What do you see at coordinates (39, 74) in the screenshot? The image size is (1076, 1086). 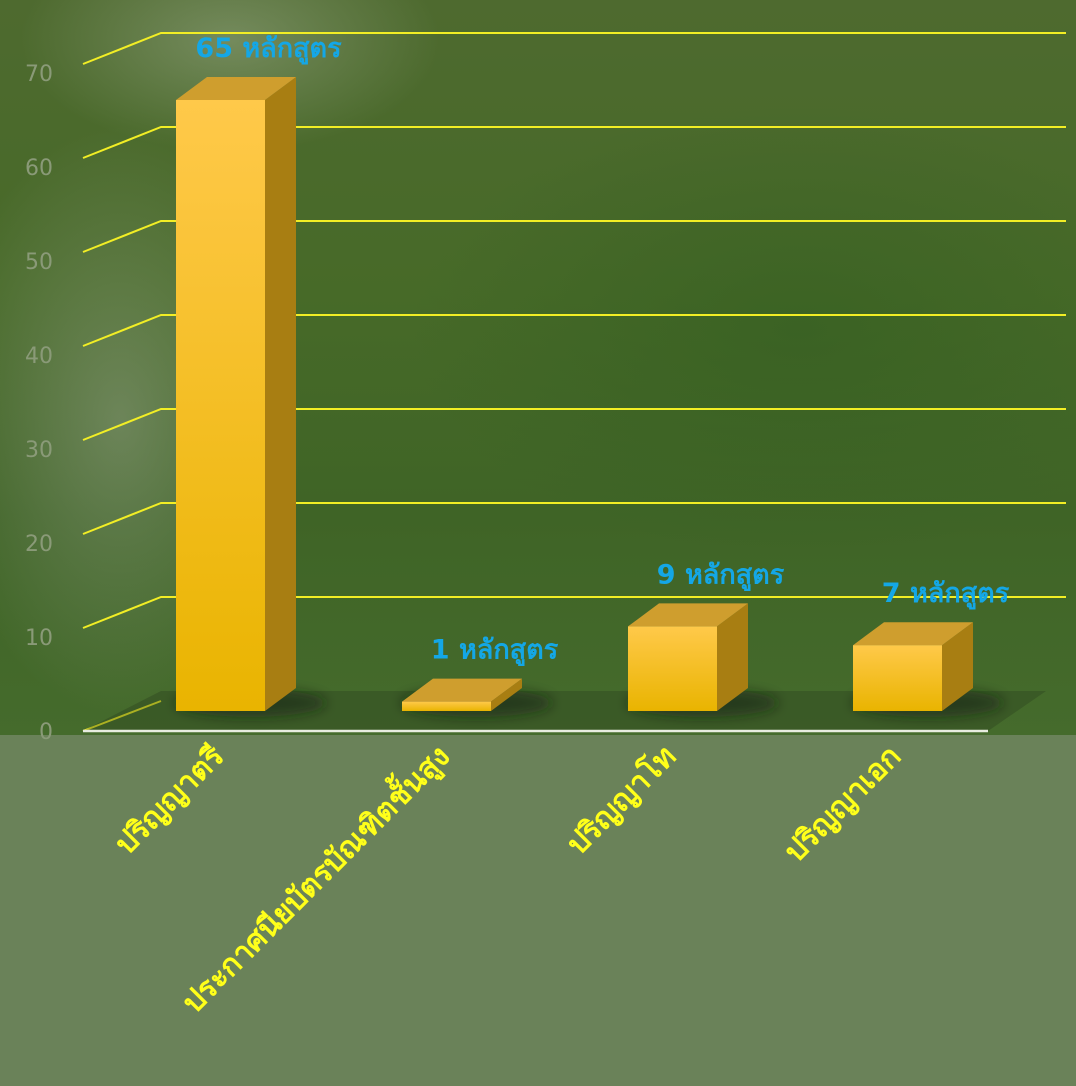 I see `y-tick-label: 70` at bounding box center [39, 74].